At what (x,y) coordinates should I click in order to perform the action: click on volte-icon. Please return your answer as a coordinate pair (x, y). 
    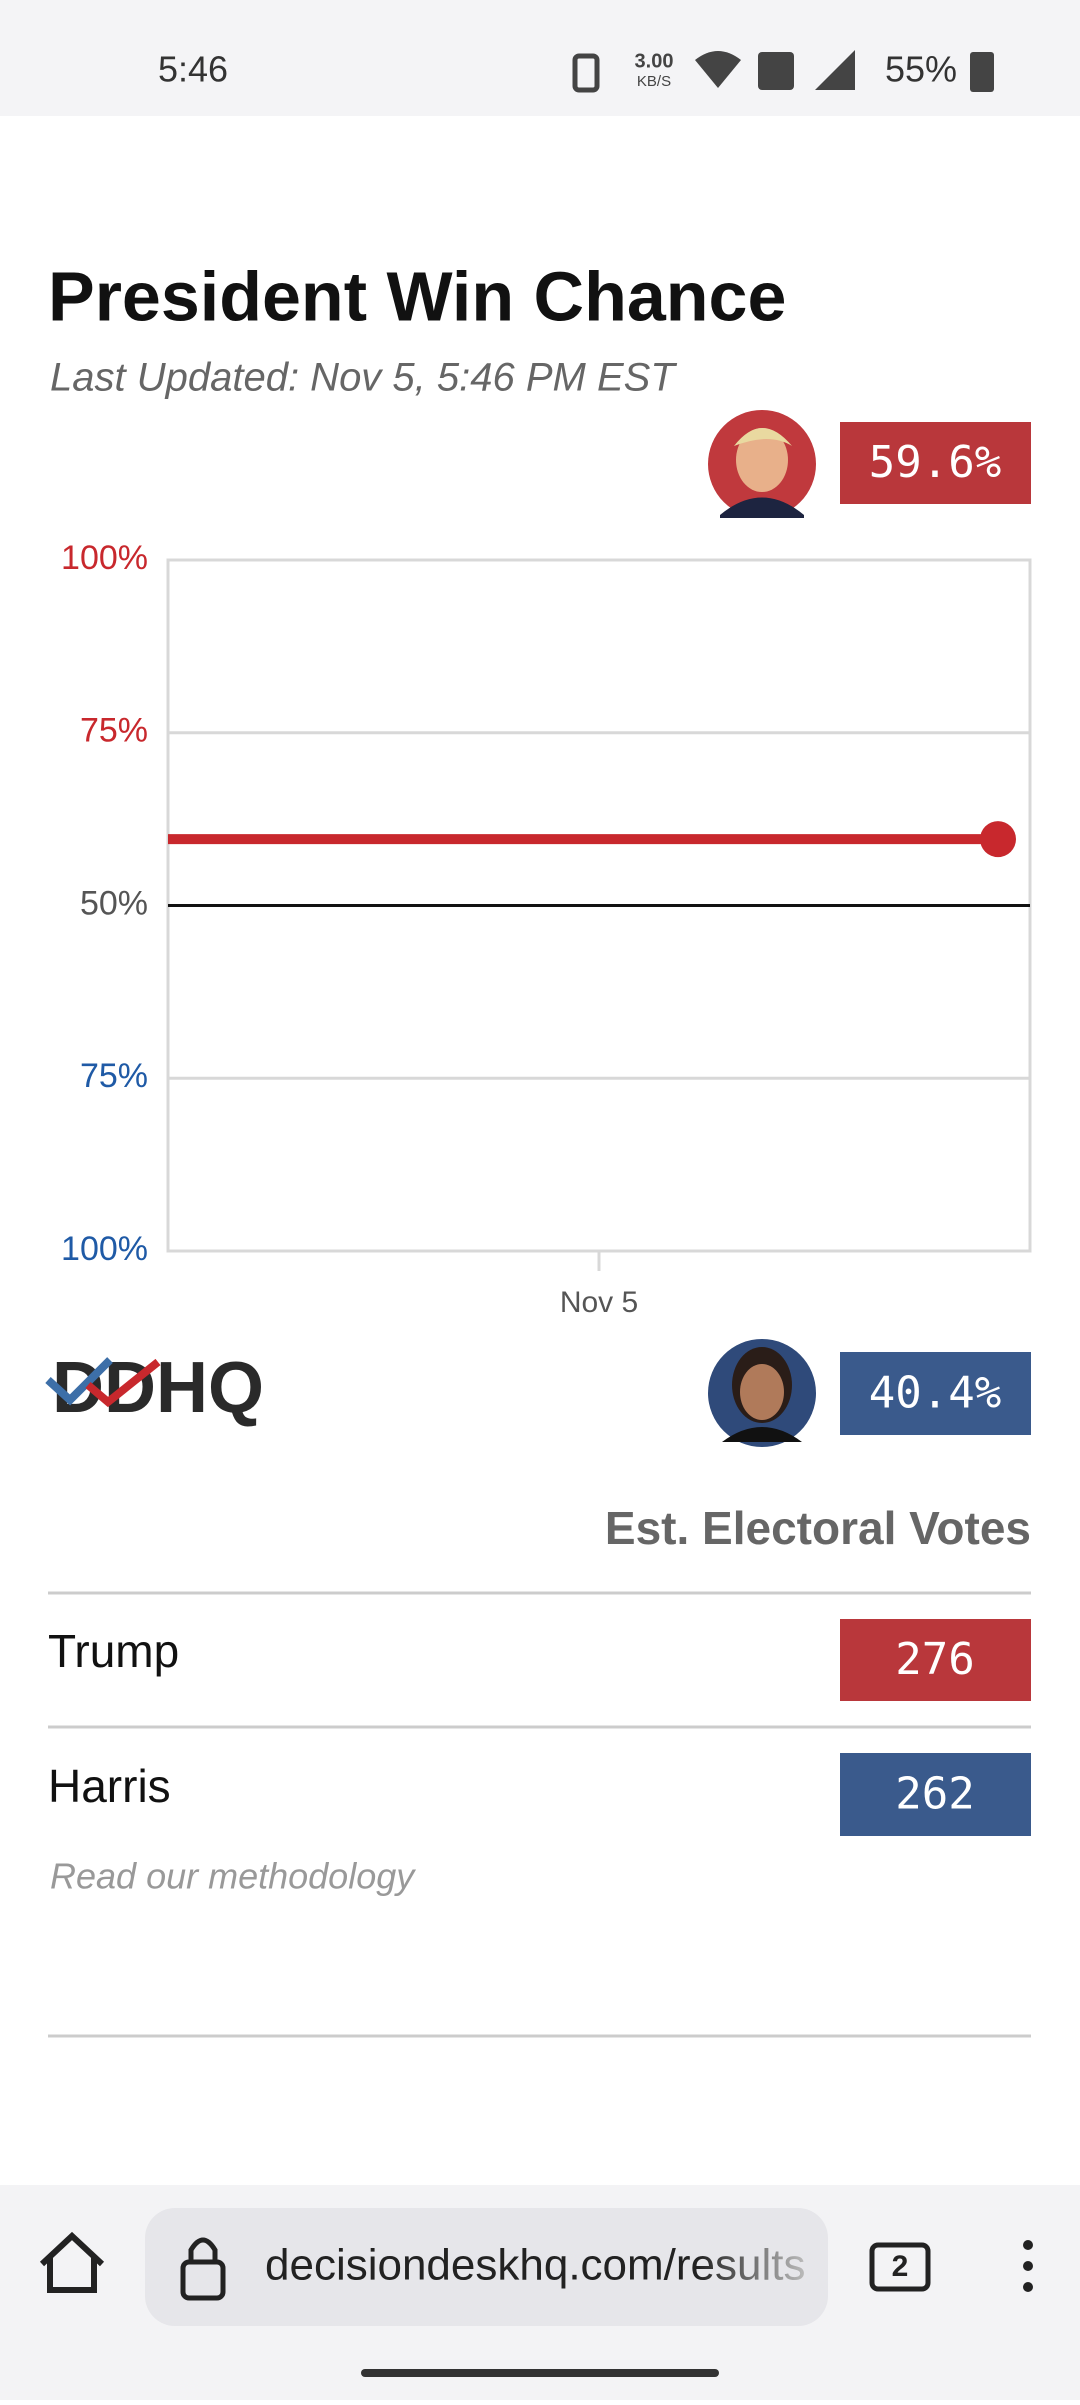
    Looking at the image, I should click on (776, 71).